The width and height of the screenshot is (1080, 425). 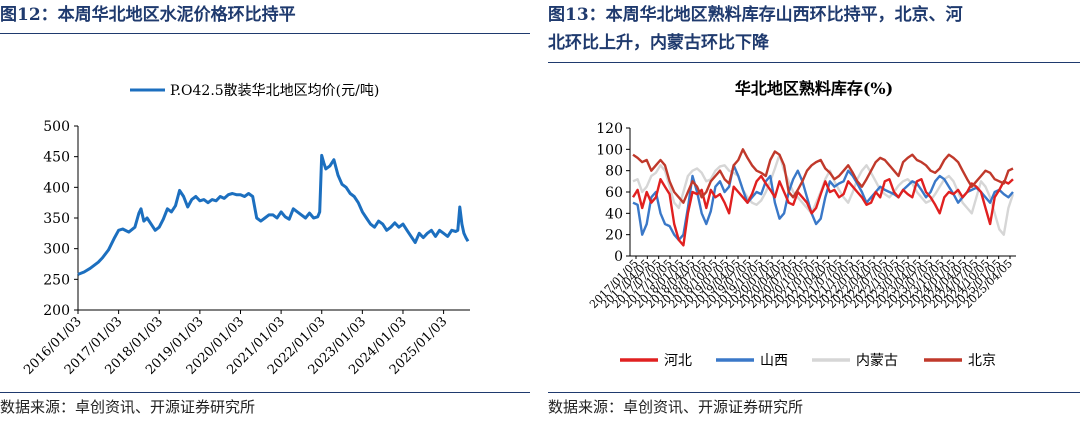 What do you see at coordinates (614, 236) in the screenshot?
I see `right-y-tick-label: 20` at bounding box center [614, 236].